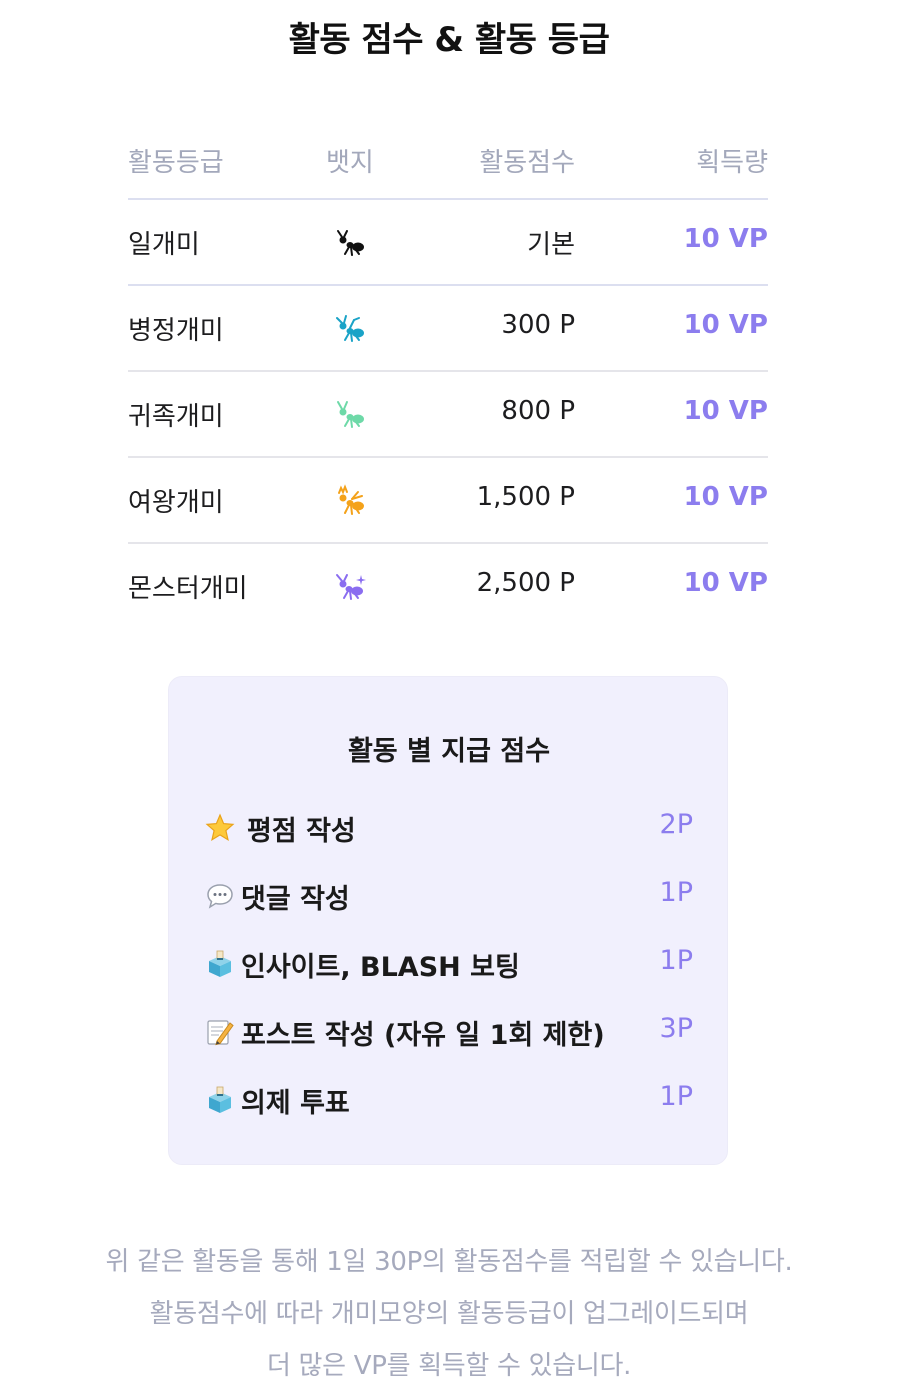  What do you see at coordinates (449, 40) in the screenshot?
I see `page-title: 활동 점수 & 활동 등급` at bounding box center [449, 40].